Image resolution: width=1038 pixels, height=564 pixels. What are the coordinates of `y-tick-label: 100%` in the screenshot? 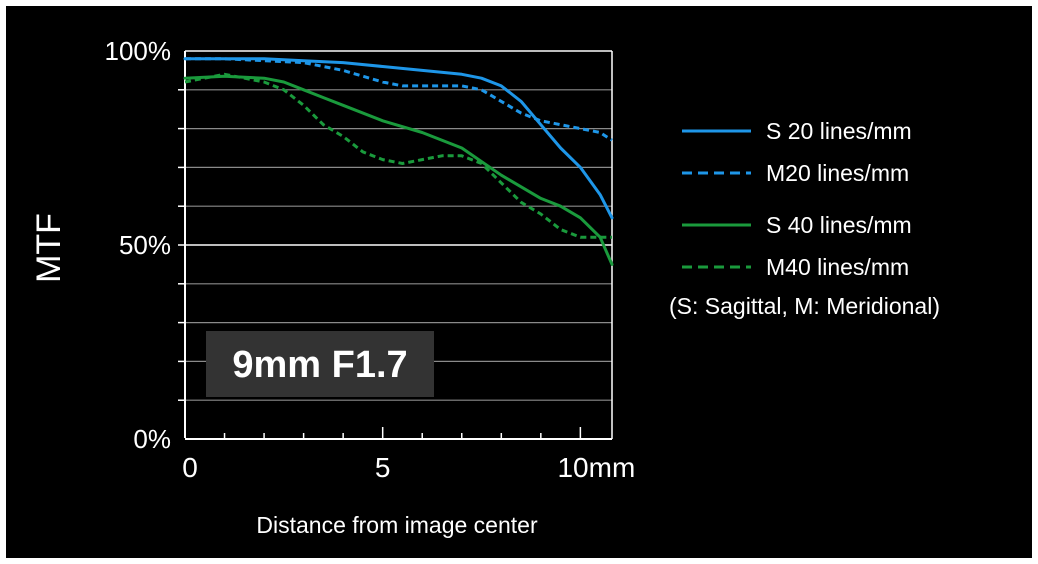 It's located at (138, 51).